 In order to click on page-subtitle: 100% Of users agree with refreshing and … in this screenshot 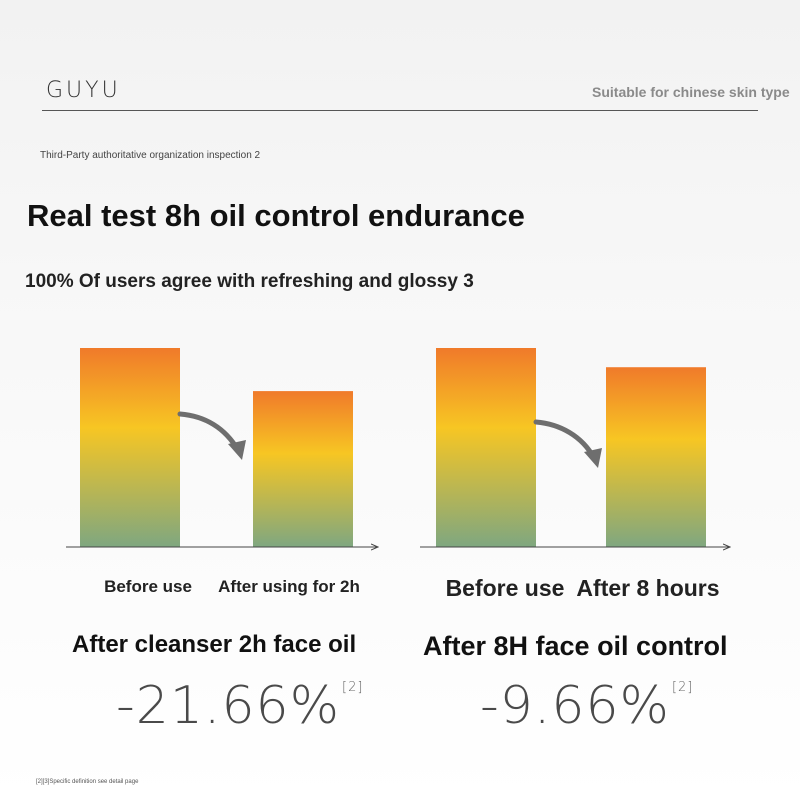, I will do `click(249, 281)`.